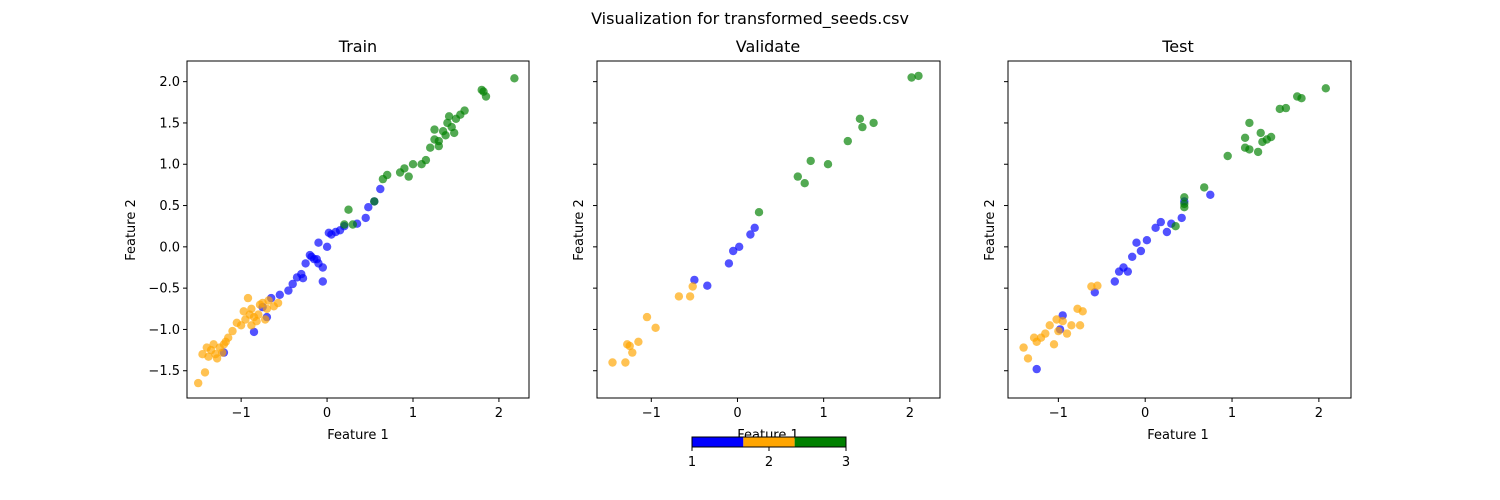  Describe the element at coordinates (131, 230) in the screenshot. I see `y-axis-label-train: Feature 2` at that location.